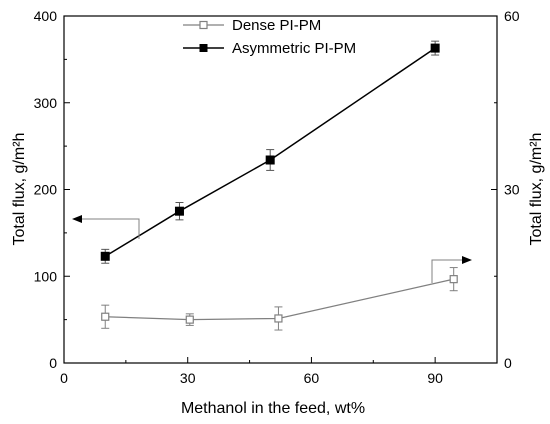  I want to click on legend-entry-dense-pi-pm: Dense PI-PM, so click(252, 25).